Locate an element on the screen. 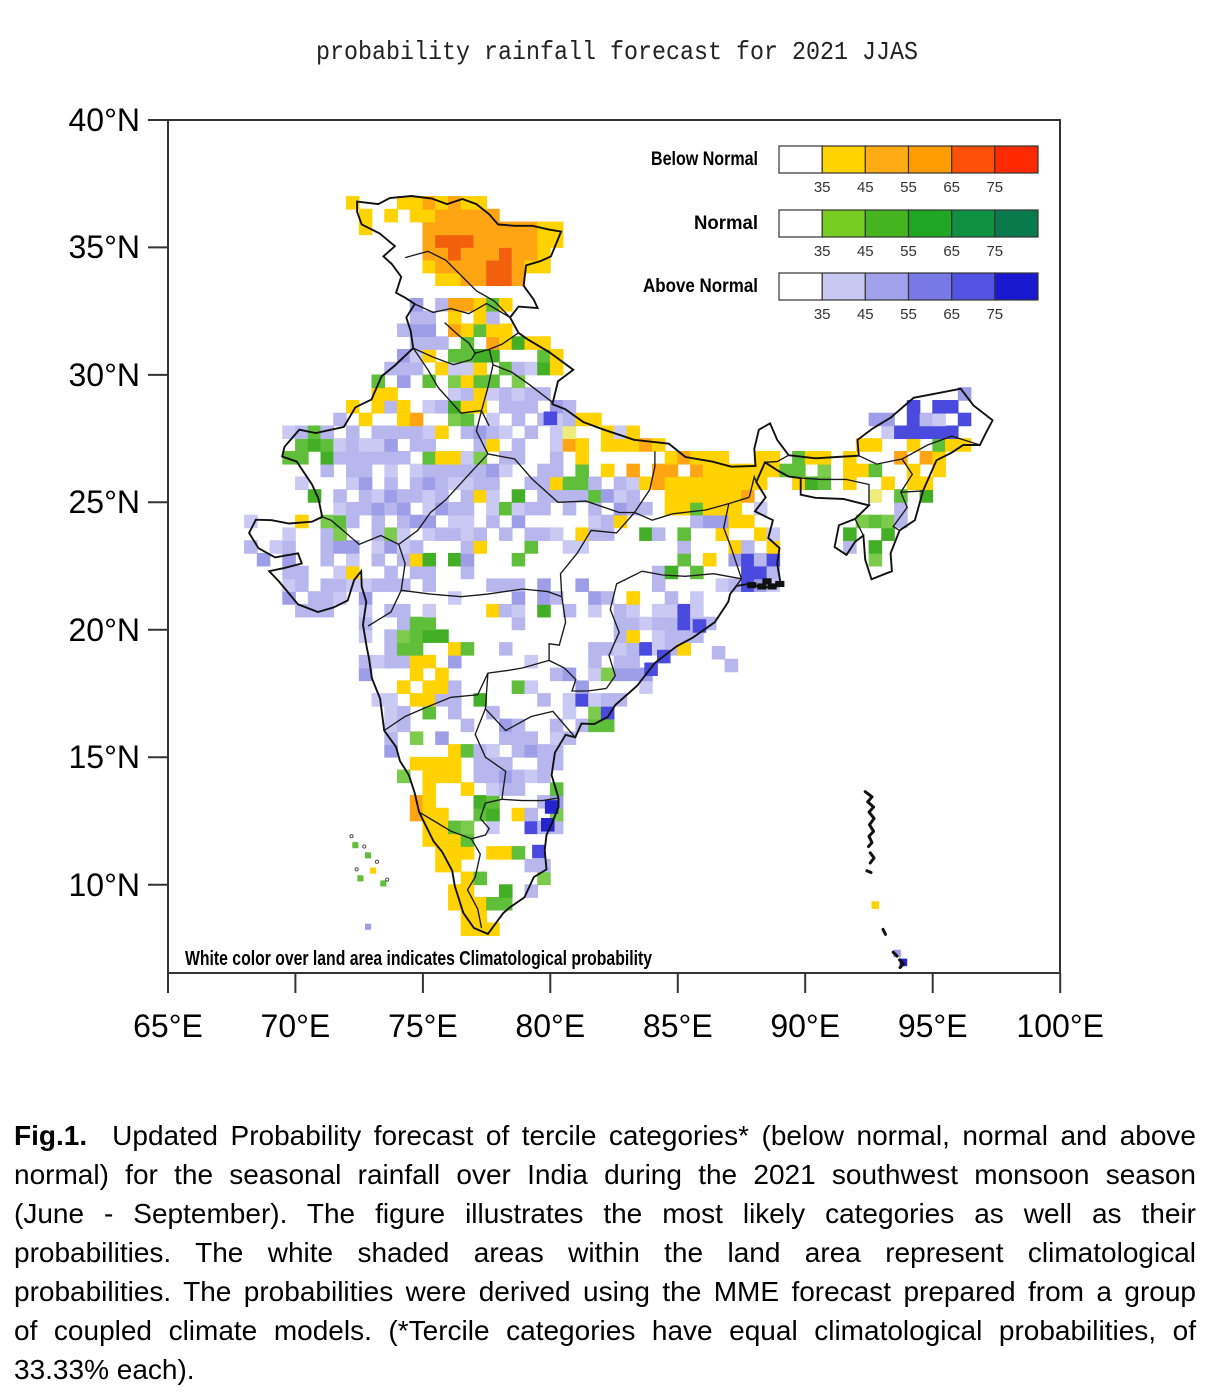 This screenshot has height=1396, width=1210. svg-text: Below Normal is located at coordinates (704, 159).